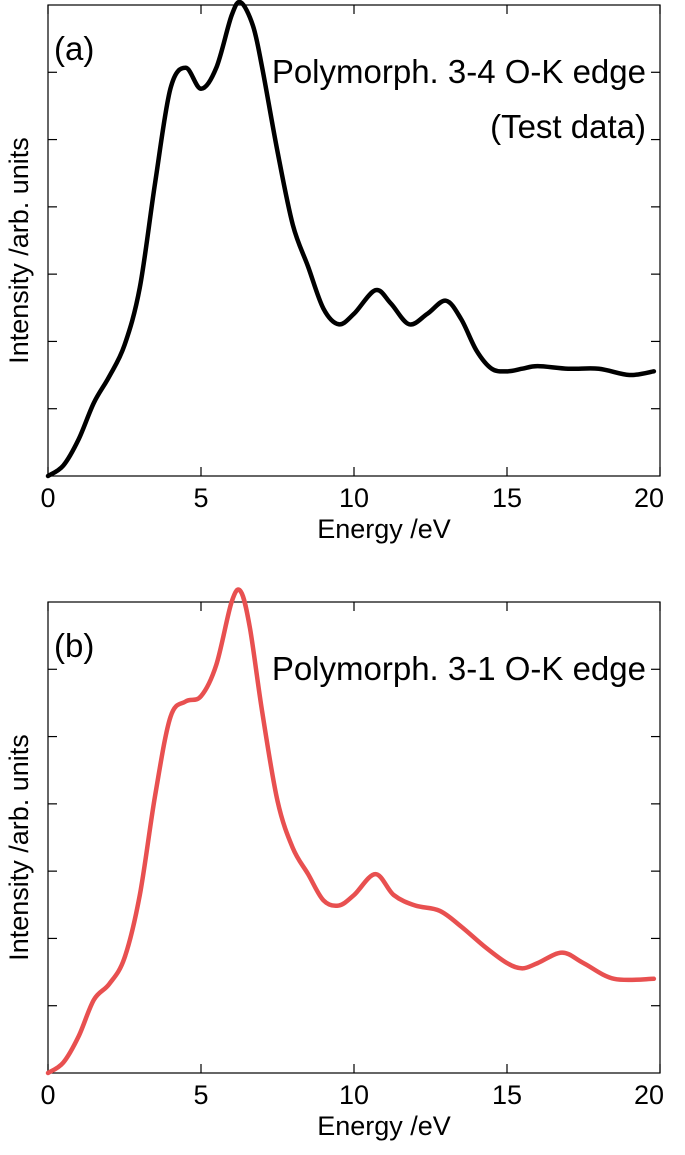  I want to click on panel-label: (a), so click(74, 48).